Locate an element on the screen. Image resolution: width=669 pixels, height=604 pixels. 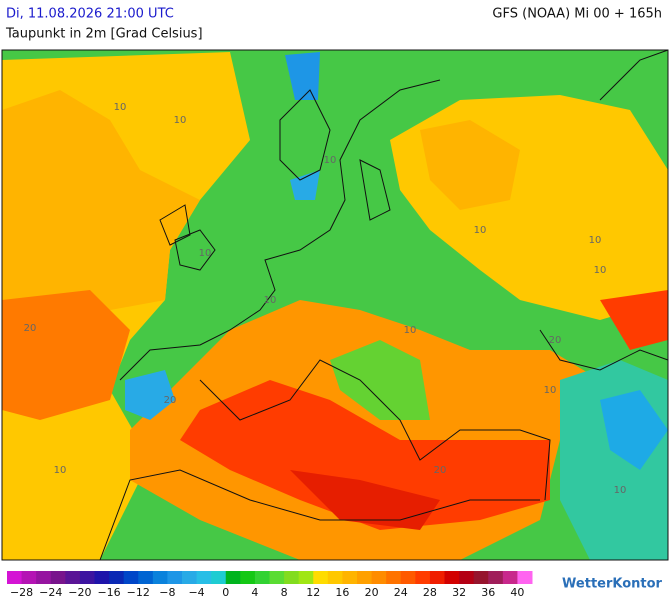
legend-tick-label: −16 is located at coordinates (108, 592).